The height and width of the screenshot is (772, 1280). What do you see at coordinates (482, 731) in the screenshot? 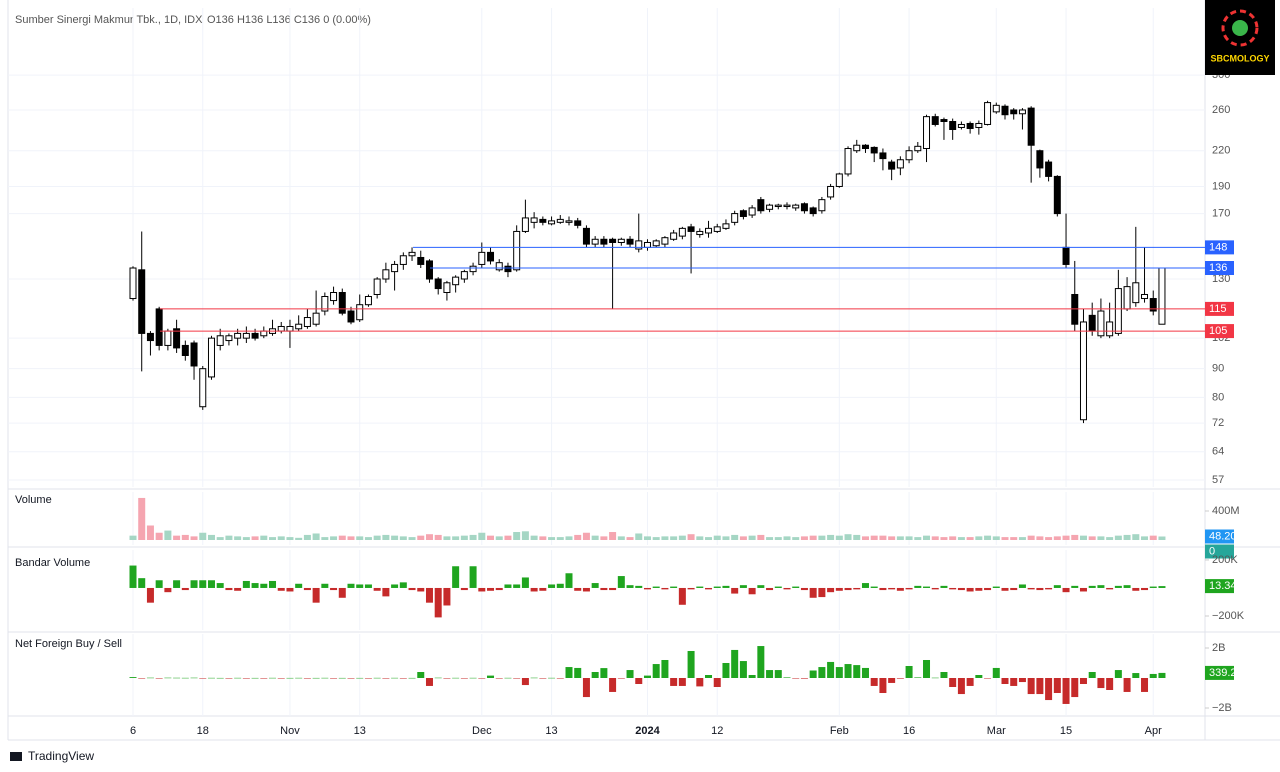
I see `x-tick-label: Dec` at bounding box center [482, 731].